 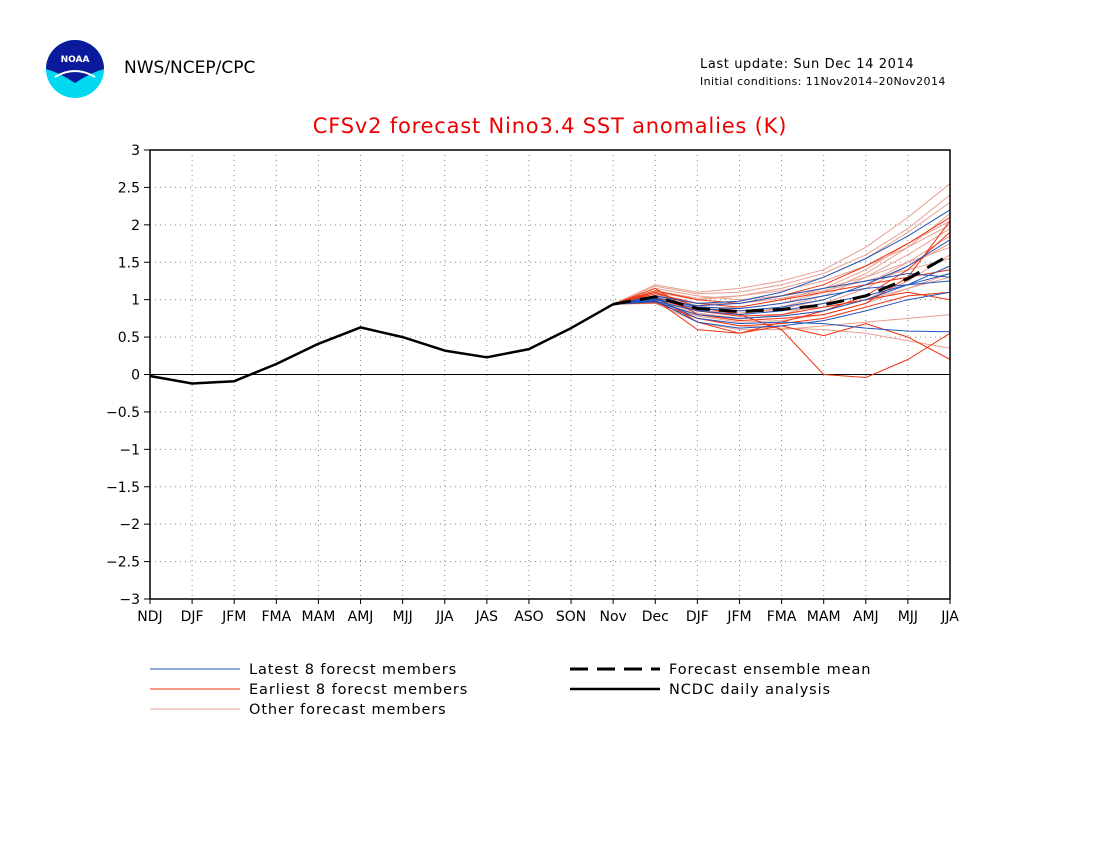 What do you see at coordinates (135, 151) in the screenshot?
I see `y-tick-label: 3` at bounding box center [135, 151].